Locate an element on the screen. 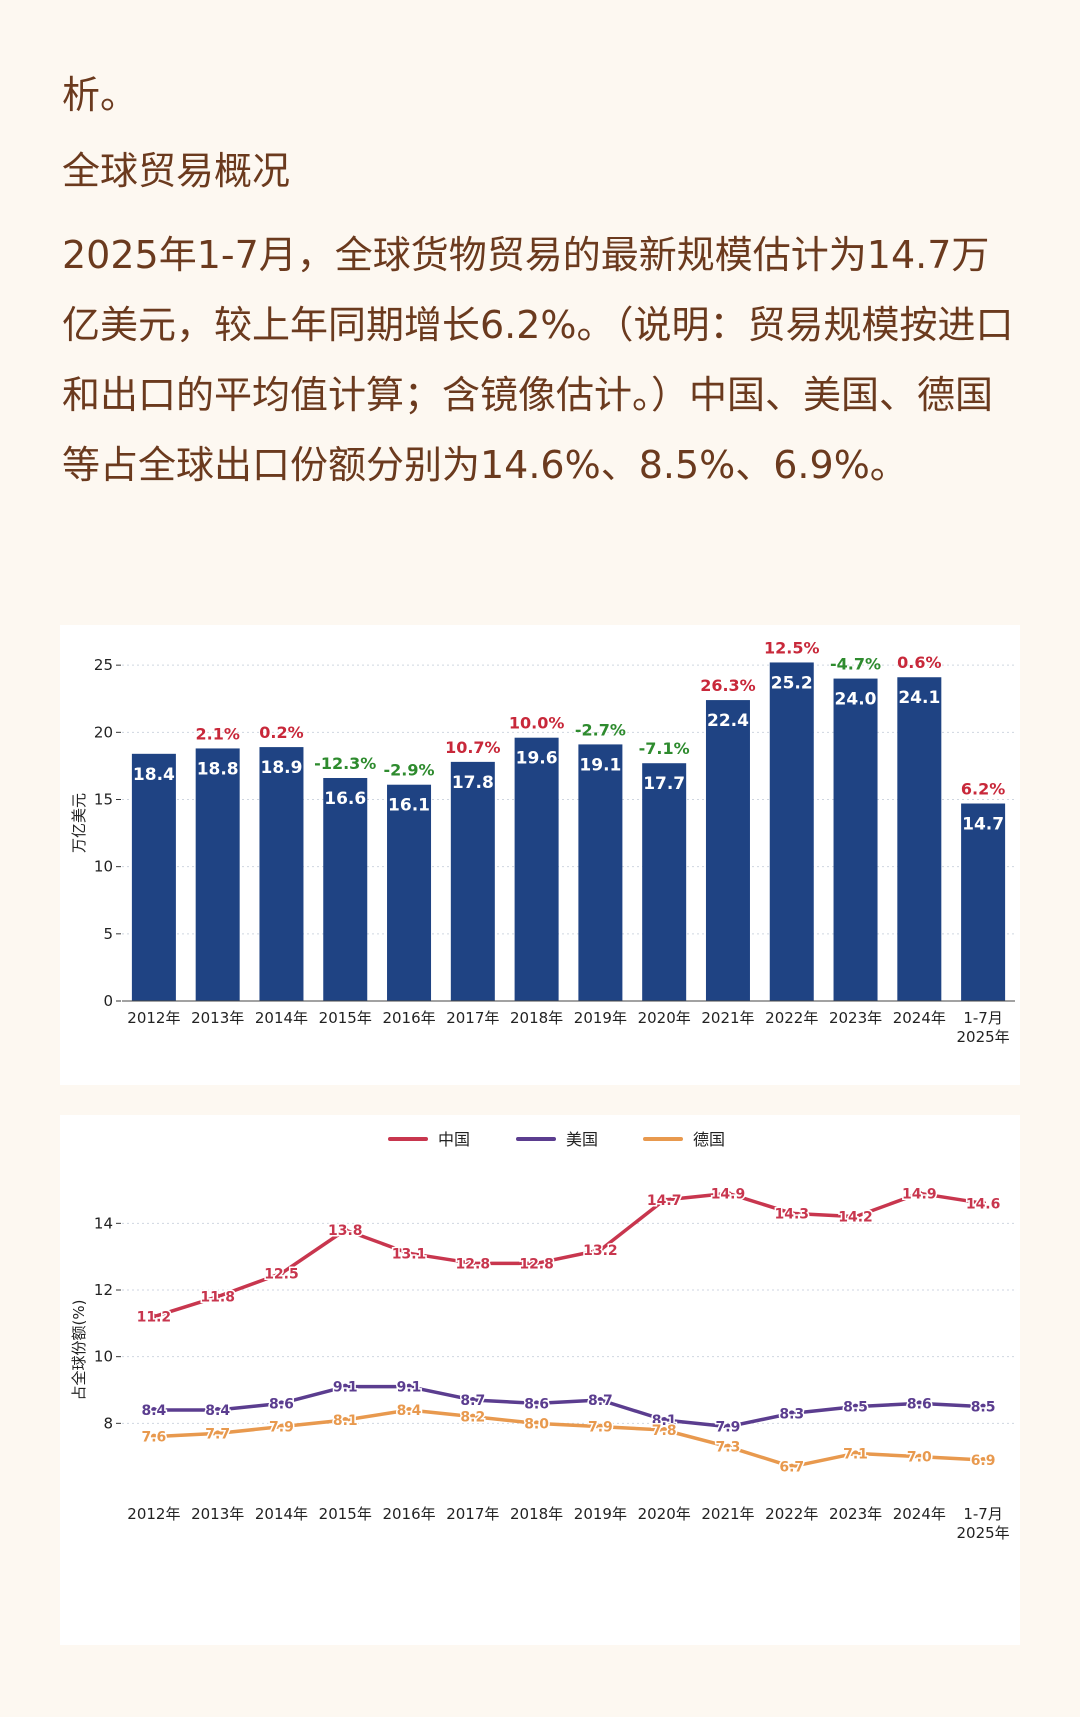 This screenshot has height=1717, width=1080. data-label: 12.8 is located at coordinates (473, 1264).